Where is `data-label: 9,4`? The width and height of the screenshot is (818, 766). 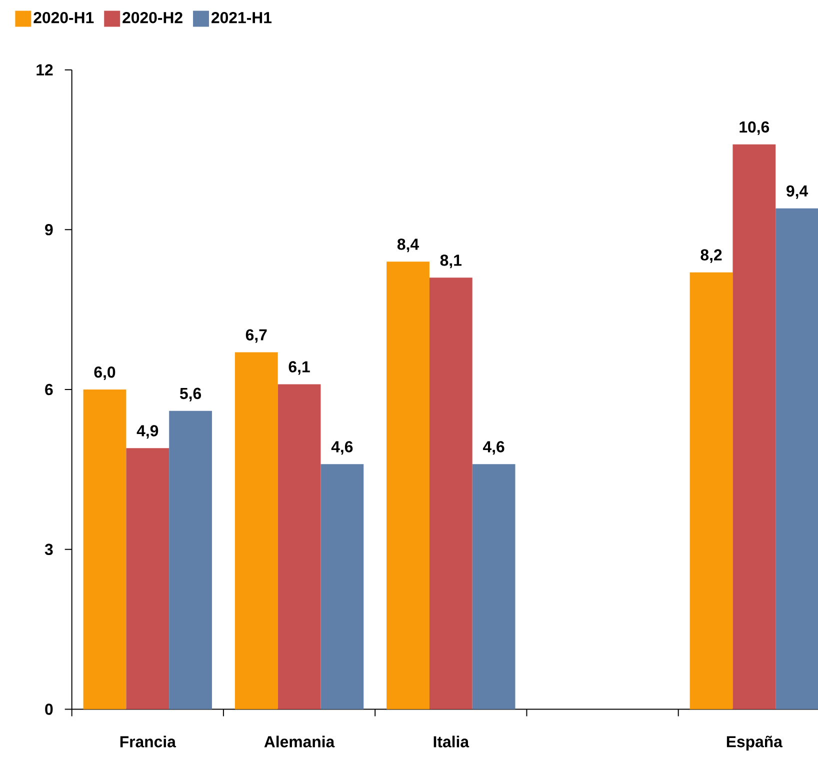
data-label: 9,4 is located at coordinates (797, 192).